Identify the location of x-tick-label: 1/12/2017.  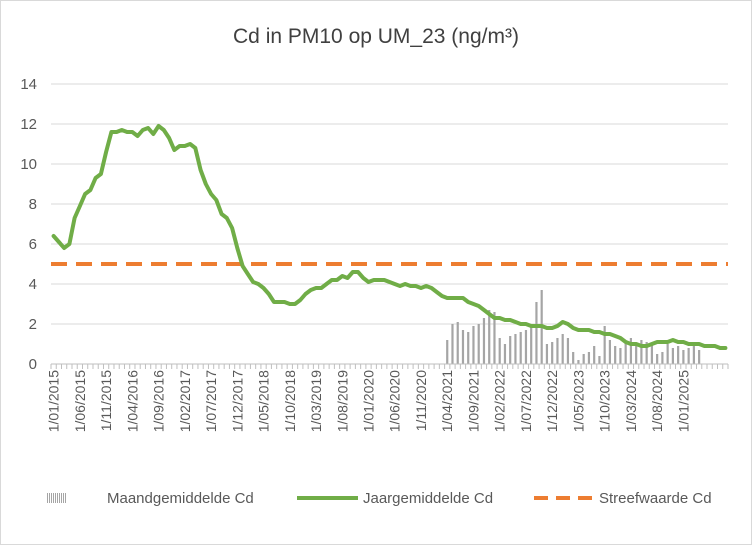
(237, 401).